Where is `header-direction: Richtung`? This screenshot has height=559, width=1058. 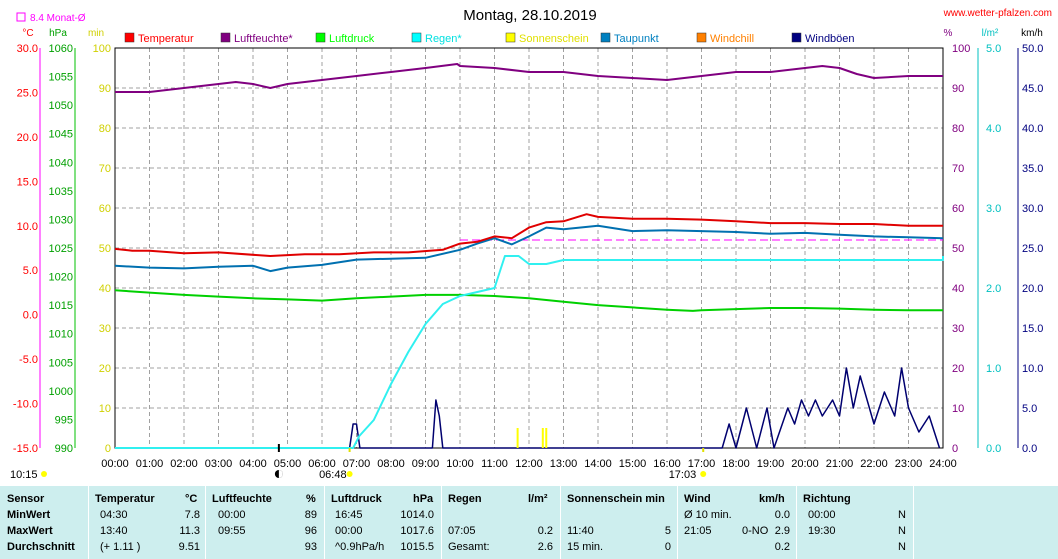
header-direction: Richtung is located at coordinates (827, 499).